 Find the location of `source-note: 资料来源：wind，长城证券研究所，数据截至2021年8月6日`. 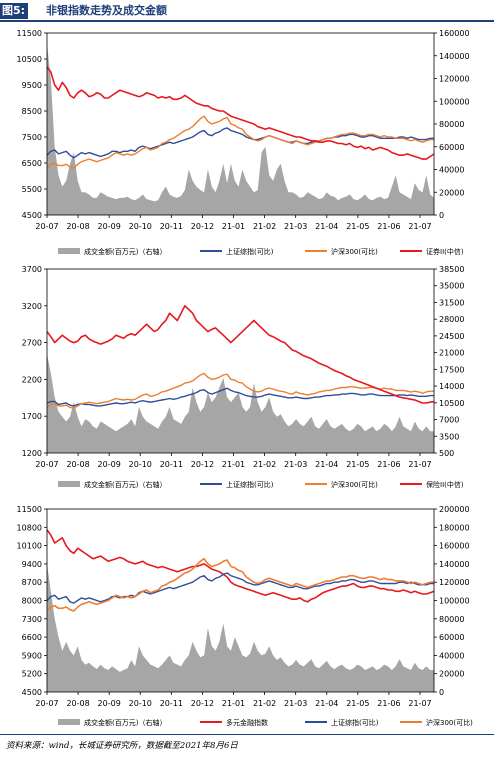

source-note: 资料来源：wind，长城证券研究所，数据截至2021年8月6日 is located at coordinates (122, 746).